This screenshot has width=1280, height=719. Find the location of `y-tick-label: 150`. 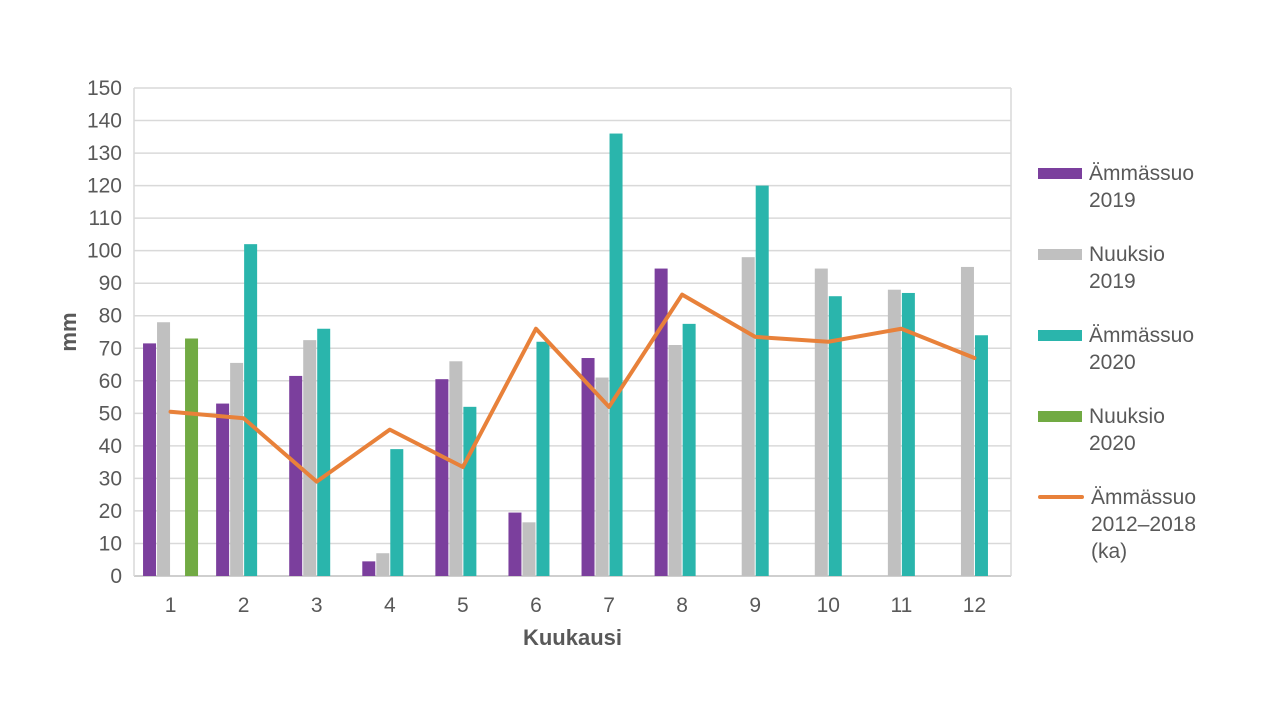

y-tick-label: 150 is located at coordinates (104, 88).